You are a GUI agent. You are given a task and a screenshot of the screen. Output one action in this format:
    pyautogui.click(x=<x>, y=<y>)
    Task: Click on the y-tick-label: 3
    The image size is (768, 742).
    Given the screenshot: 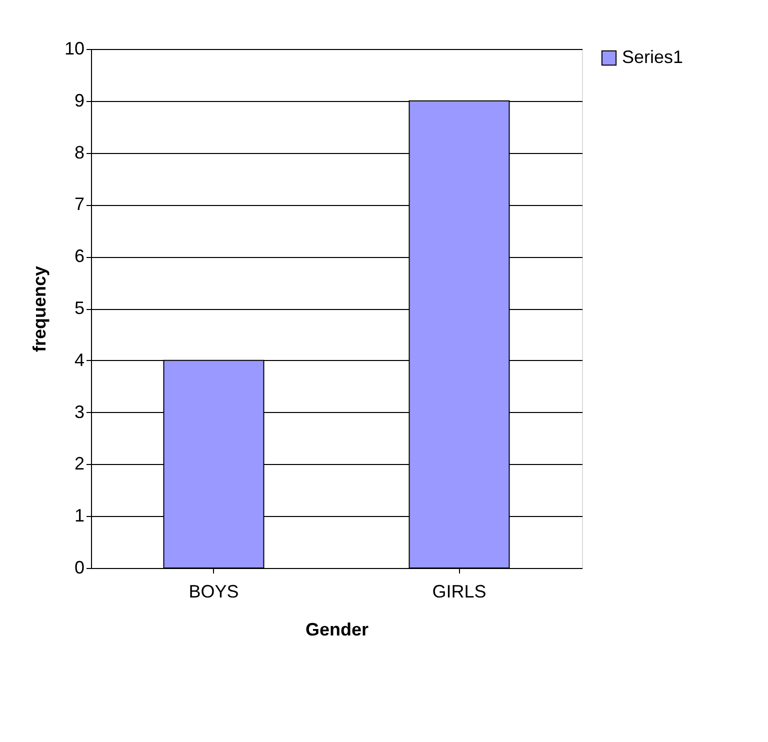 What is the action you would take?
    pyautogui.click(x=79, y=412)
    